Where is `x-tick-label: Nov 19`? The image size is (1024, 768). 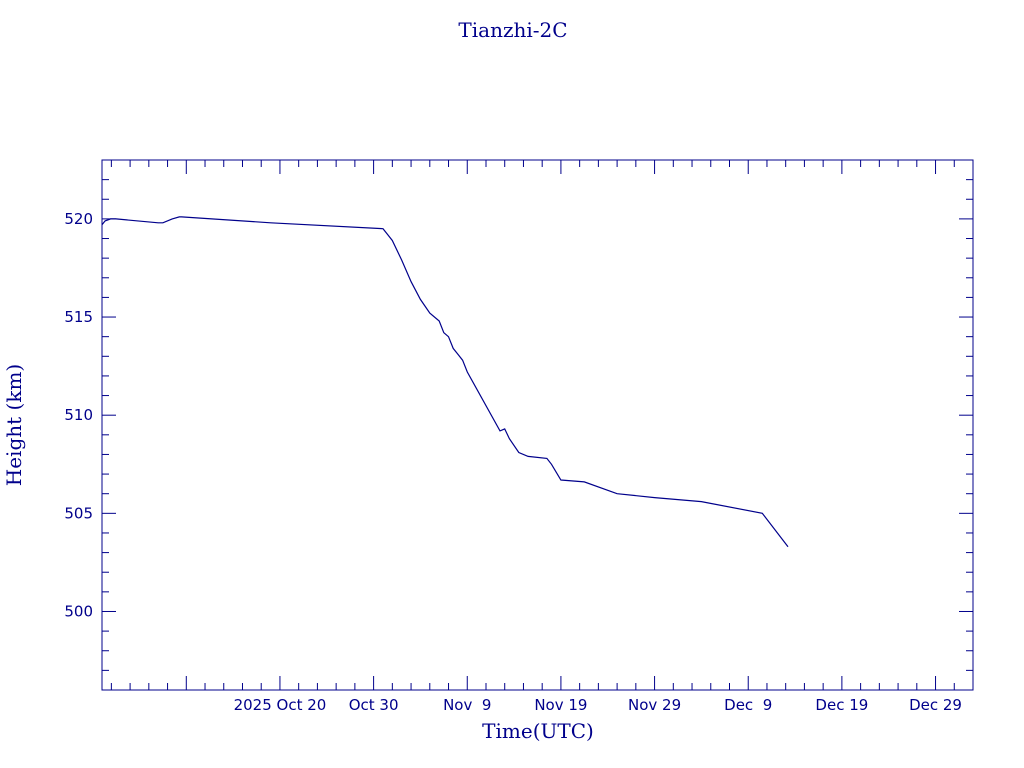 x-tick-label: Nov 19 is located at coordinates (560, 705).